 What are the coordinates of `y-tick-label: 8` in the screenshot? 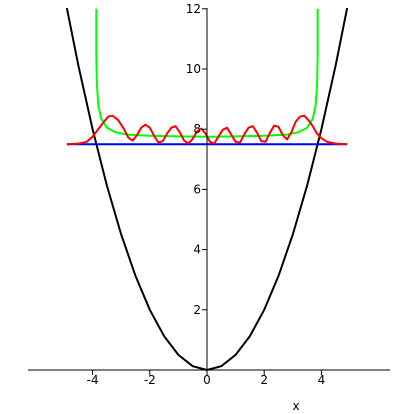 It's located at (197, 129).